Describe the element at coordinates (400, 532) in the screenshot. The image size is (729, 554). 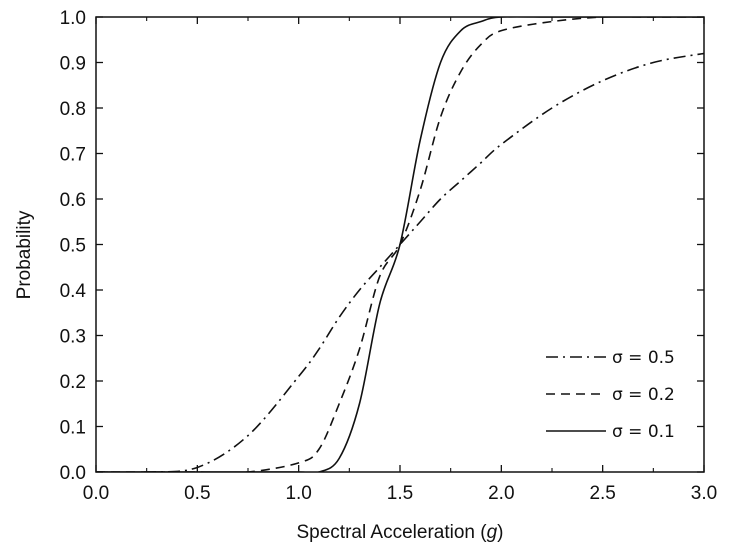
I see `x-axis-title: Spectral Acceleration (g)` at that location.